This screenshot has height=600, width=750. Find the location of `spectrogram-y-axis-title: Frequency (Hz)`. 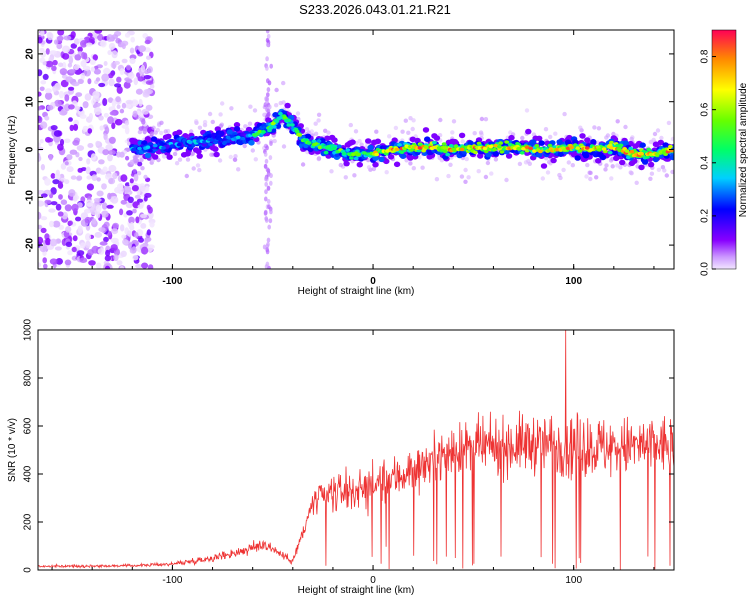

spectrogram-y-axis-title: Frequency (Hz) is located at coordinates (12, 150).